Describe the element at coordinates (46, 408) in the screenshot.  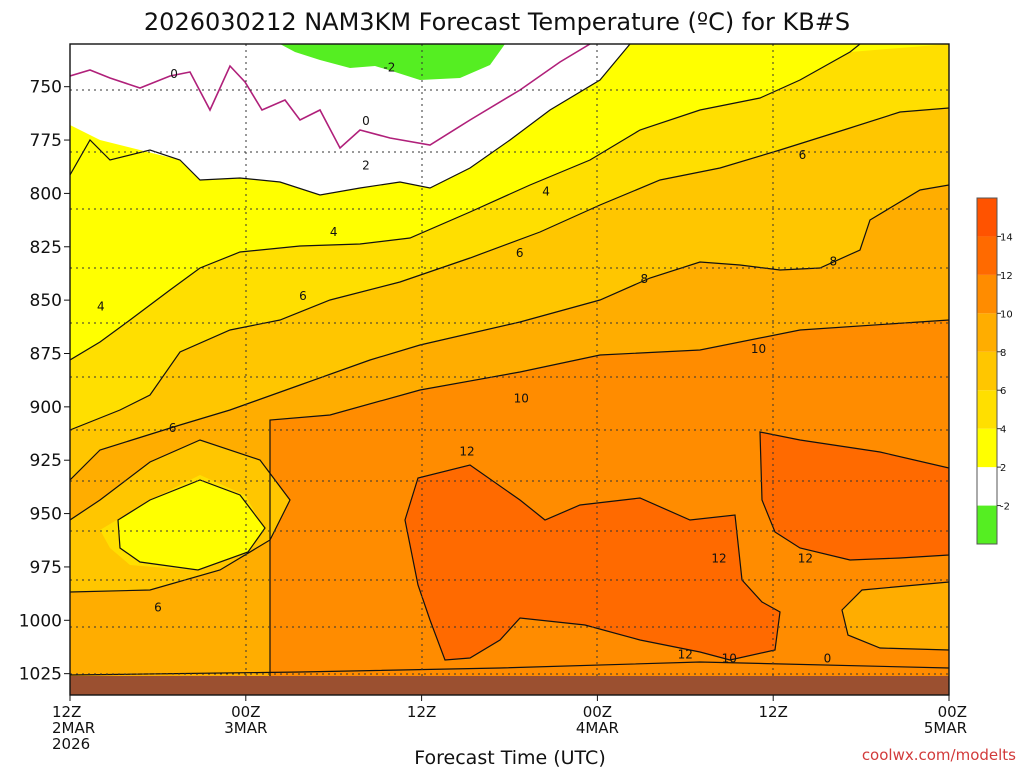
I see `pressure-tick-label: 900` at that location.